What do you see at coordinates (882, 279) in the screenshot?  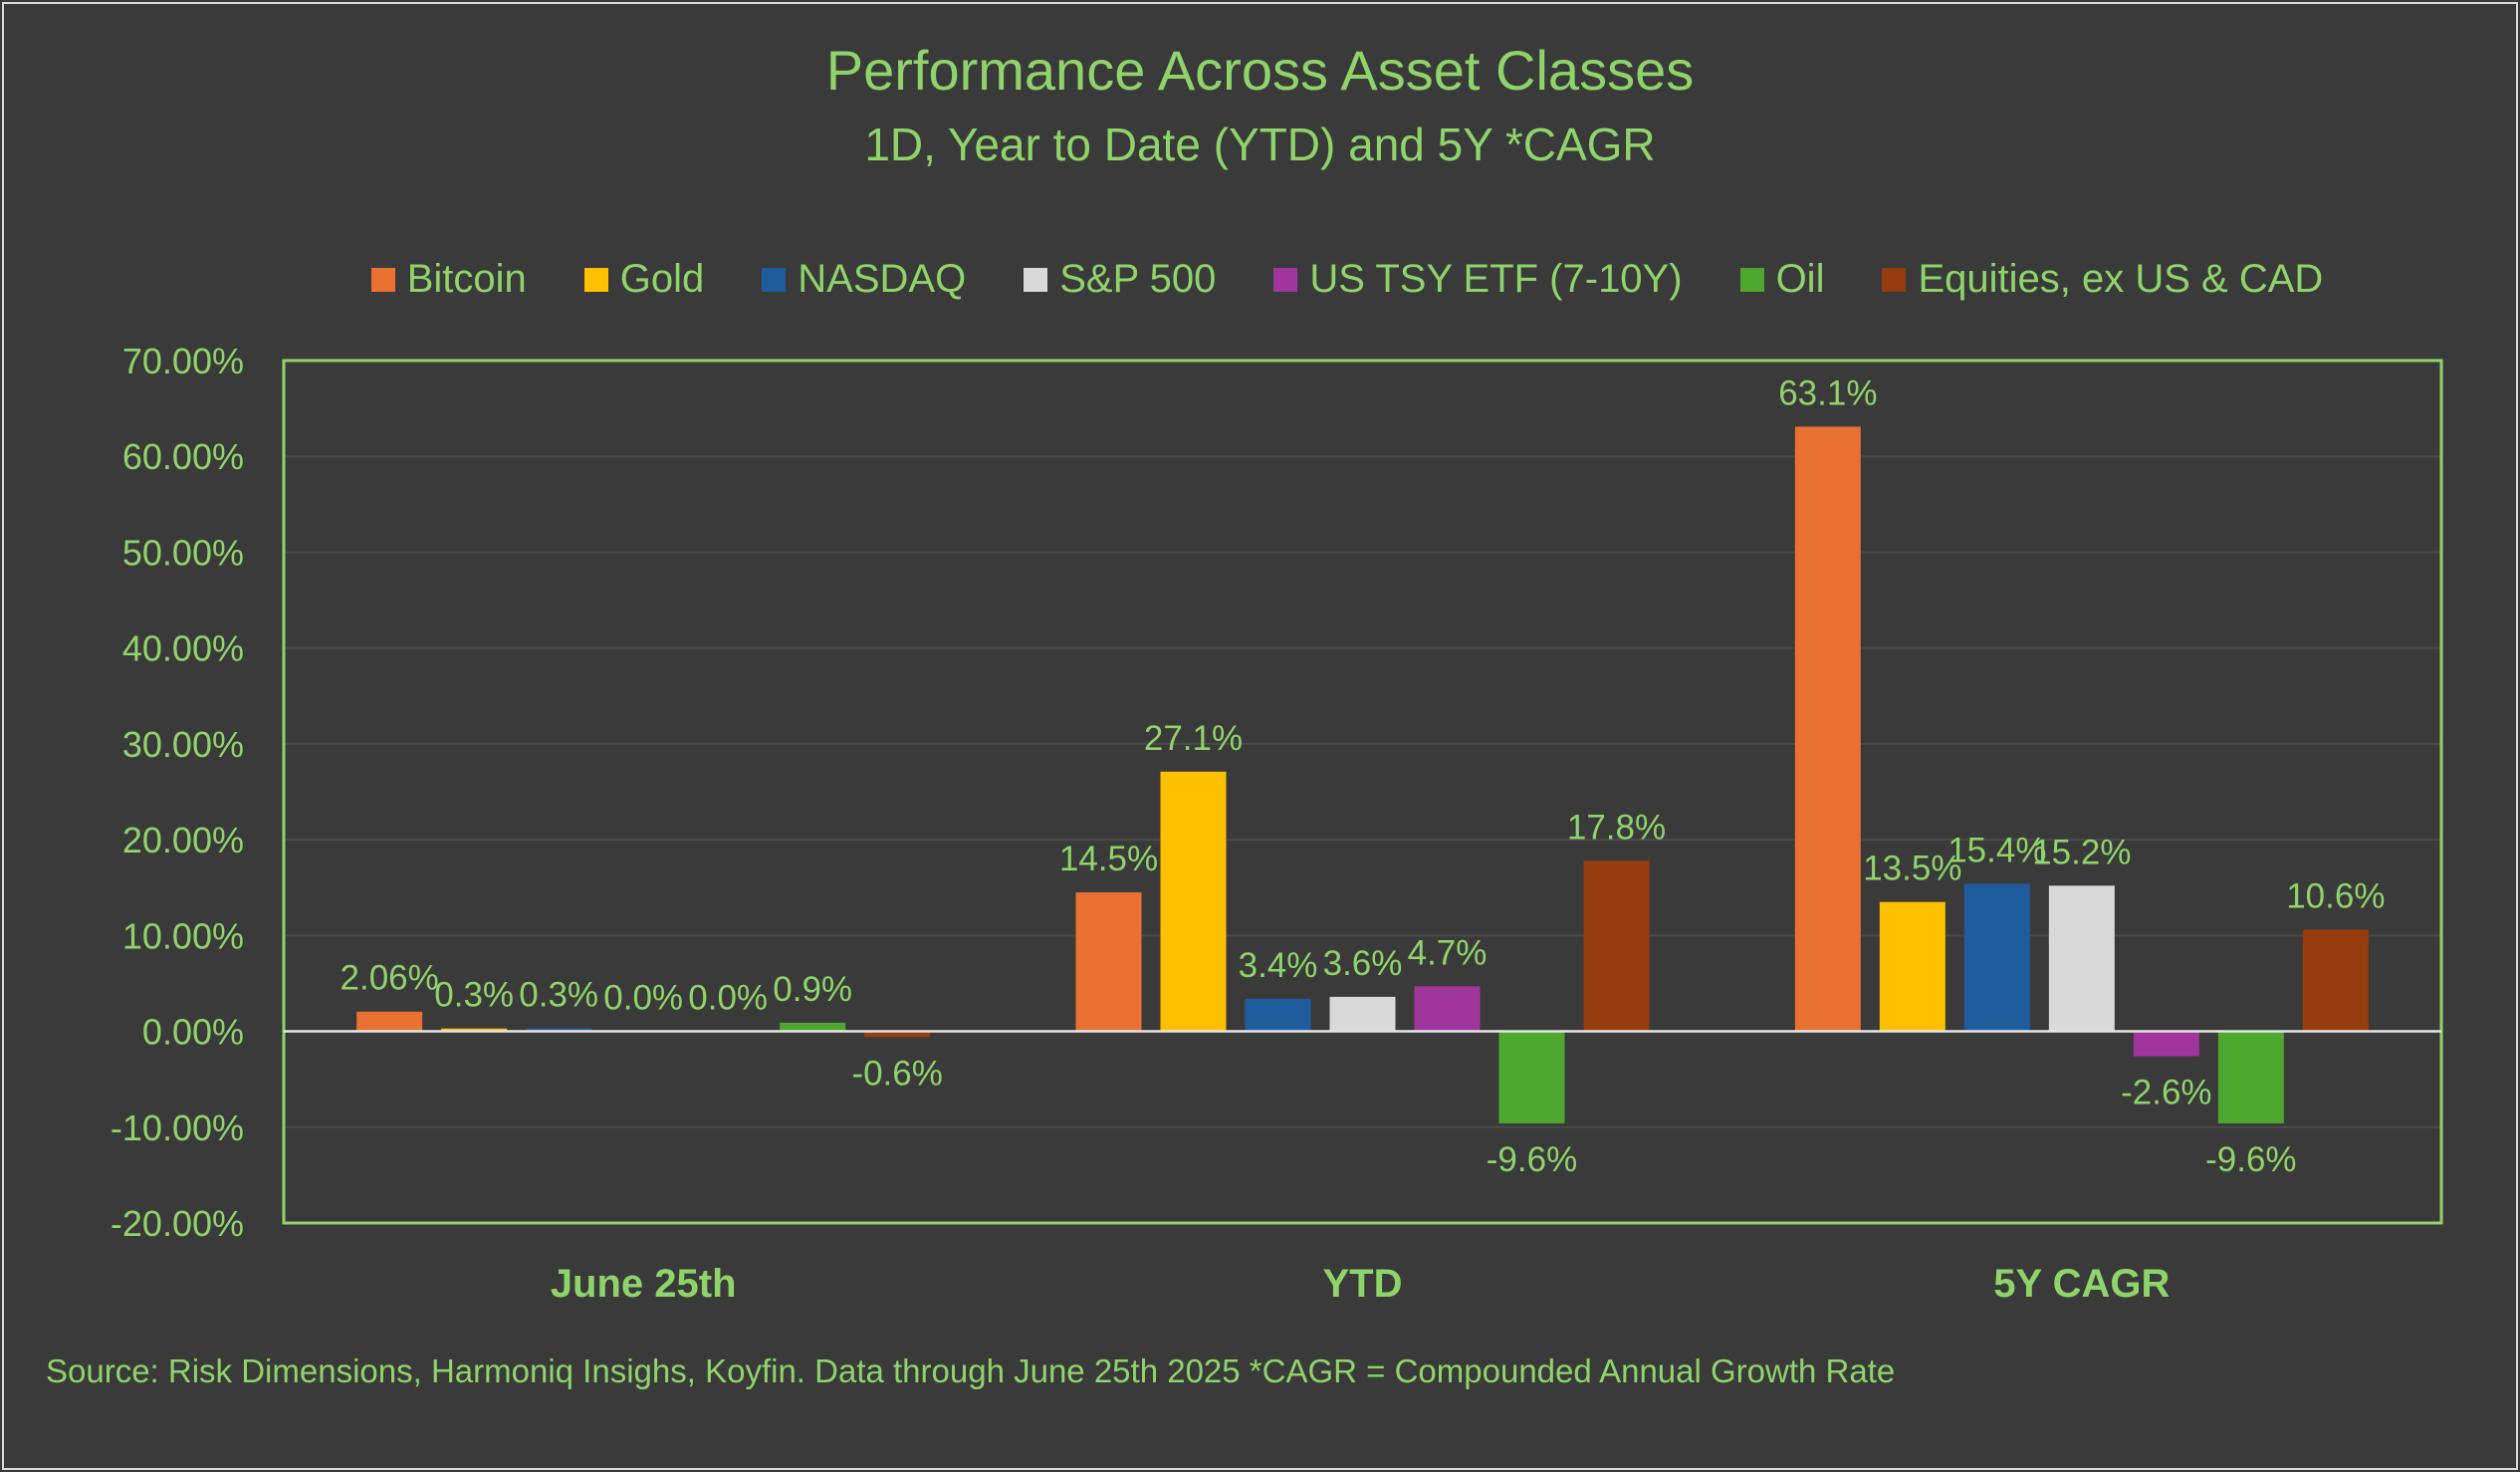 I see `legend-label: NASDAQ` at bounding box center [882, 279].